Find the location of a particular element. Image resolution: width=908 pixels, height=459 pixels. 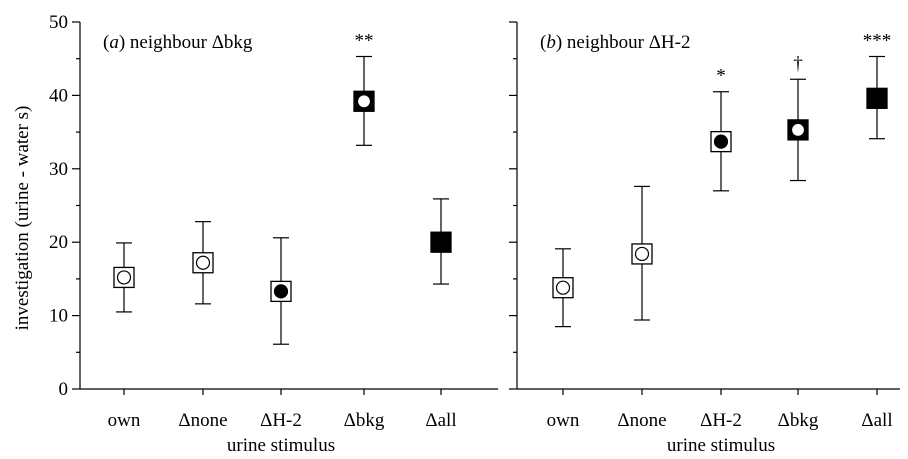

y-tick-label: 50 is located at coordinates (58, 22).